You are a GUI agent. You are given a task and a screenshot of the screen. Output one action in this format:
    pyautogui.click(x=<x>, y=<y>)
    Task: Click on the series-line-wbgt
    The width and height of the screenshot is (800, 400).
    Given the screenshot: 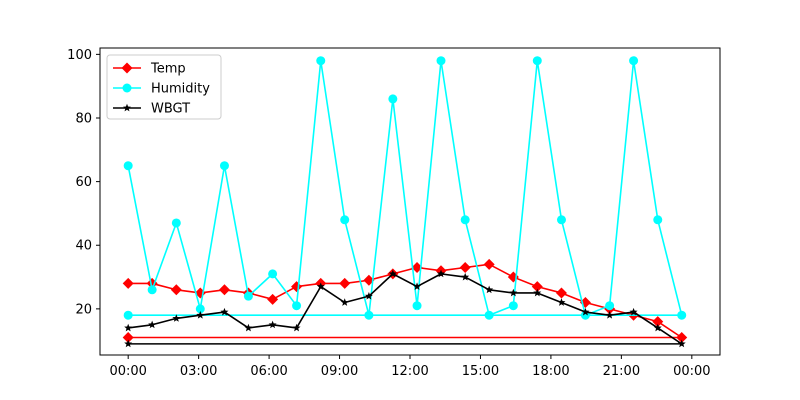 What is the action you would take?
    pyautogui.click(x=405, y=309)
    